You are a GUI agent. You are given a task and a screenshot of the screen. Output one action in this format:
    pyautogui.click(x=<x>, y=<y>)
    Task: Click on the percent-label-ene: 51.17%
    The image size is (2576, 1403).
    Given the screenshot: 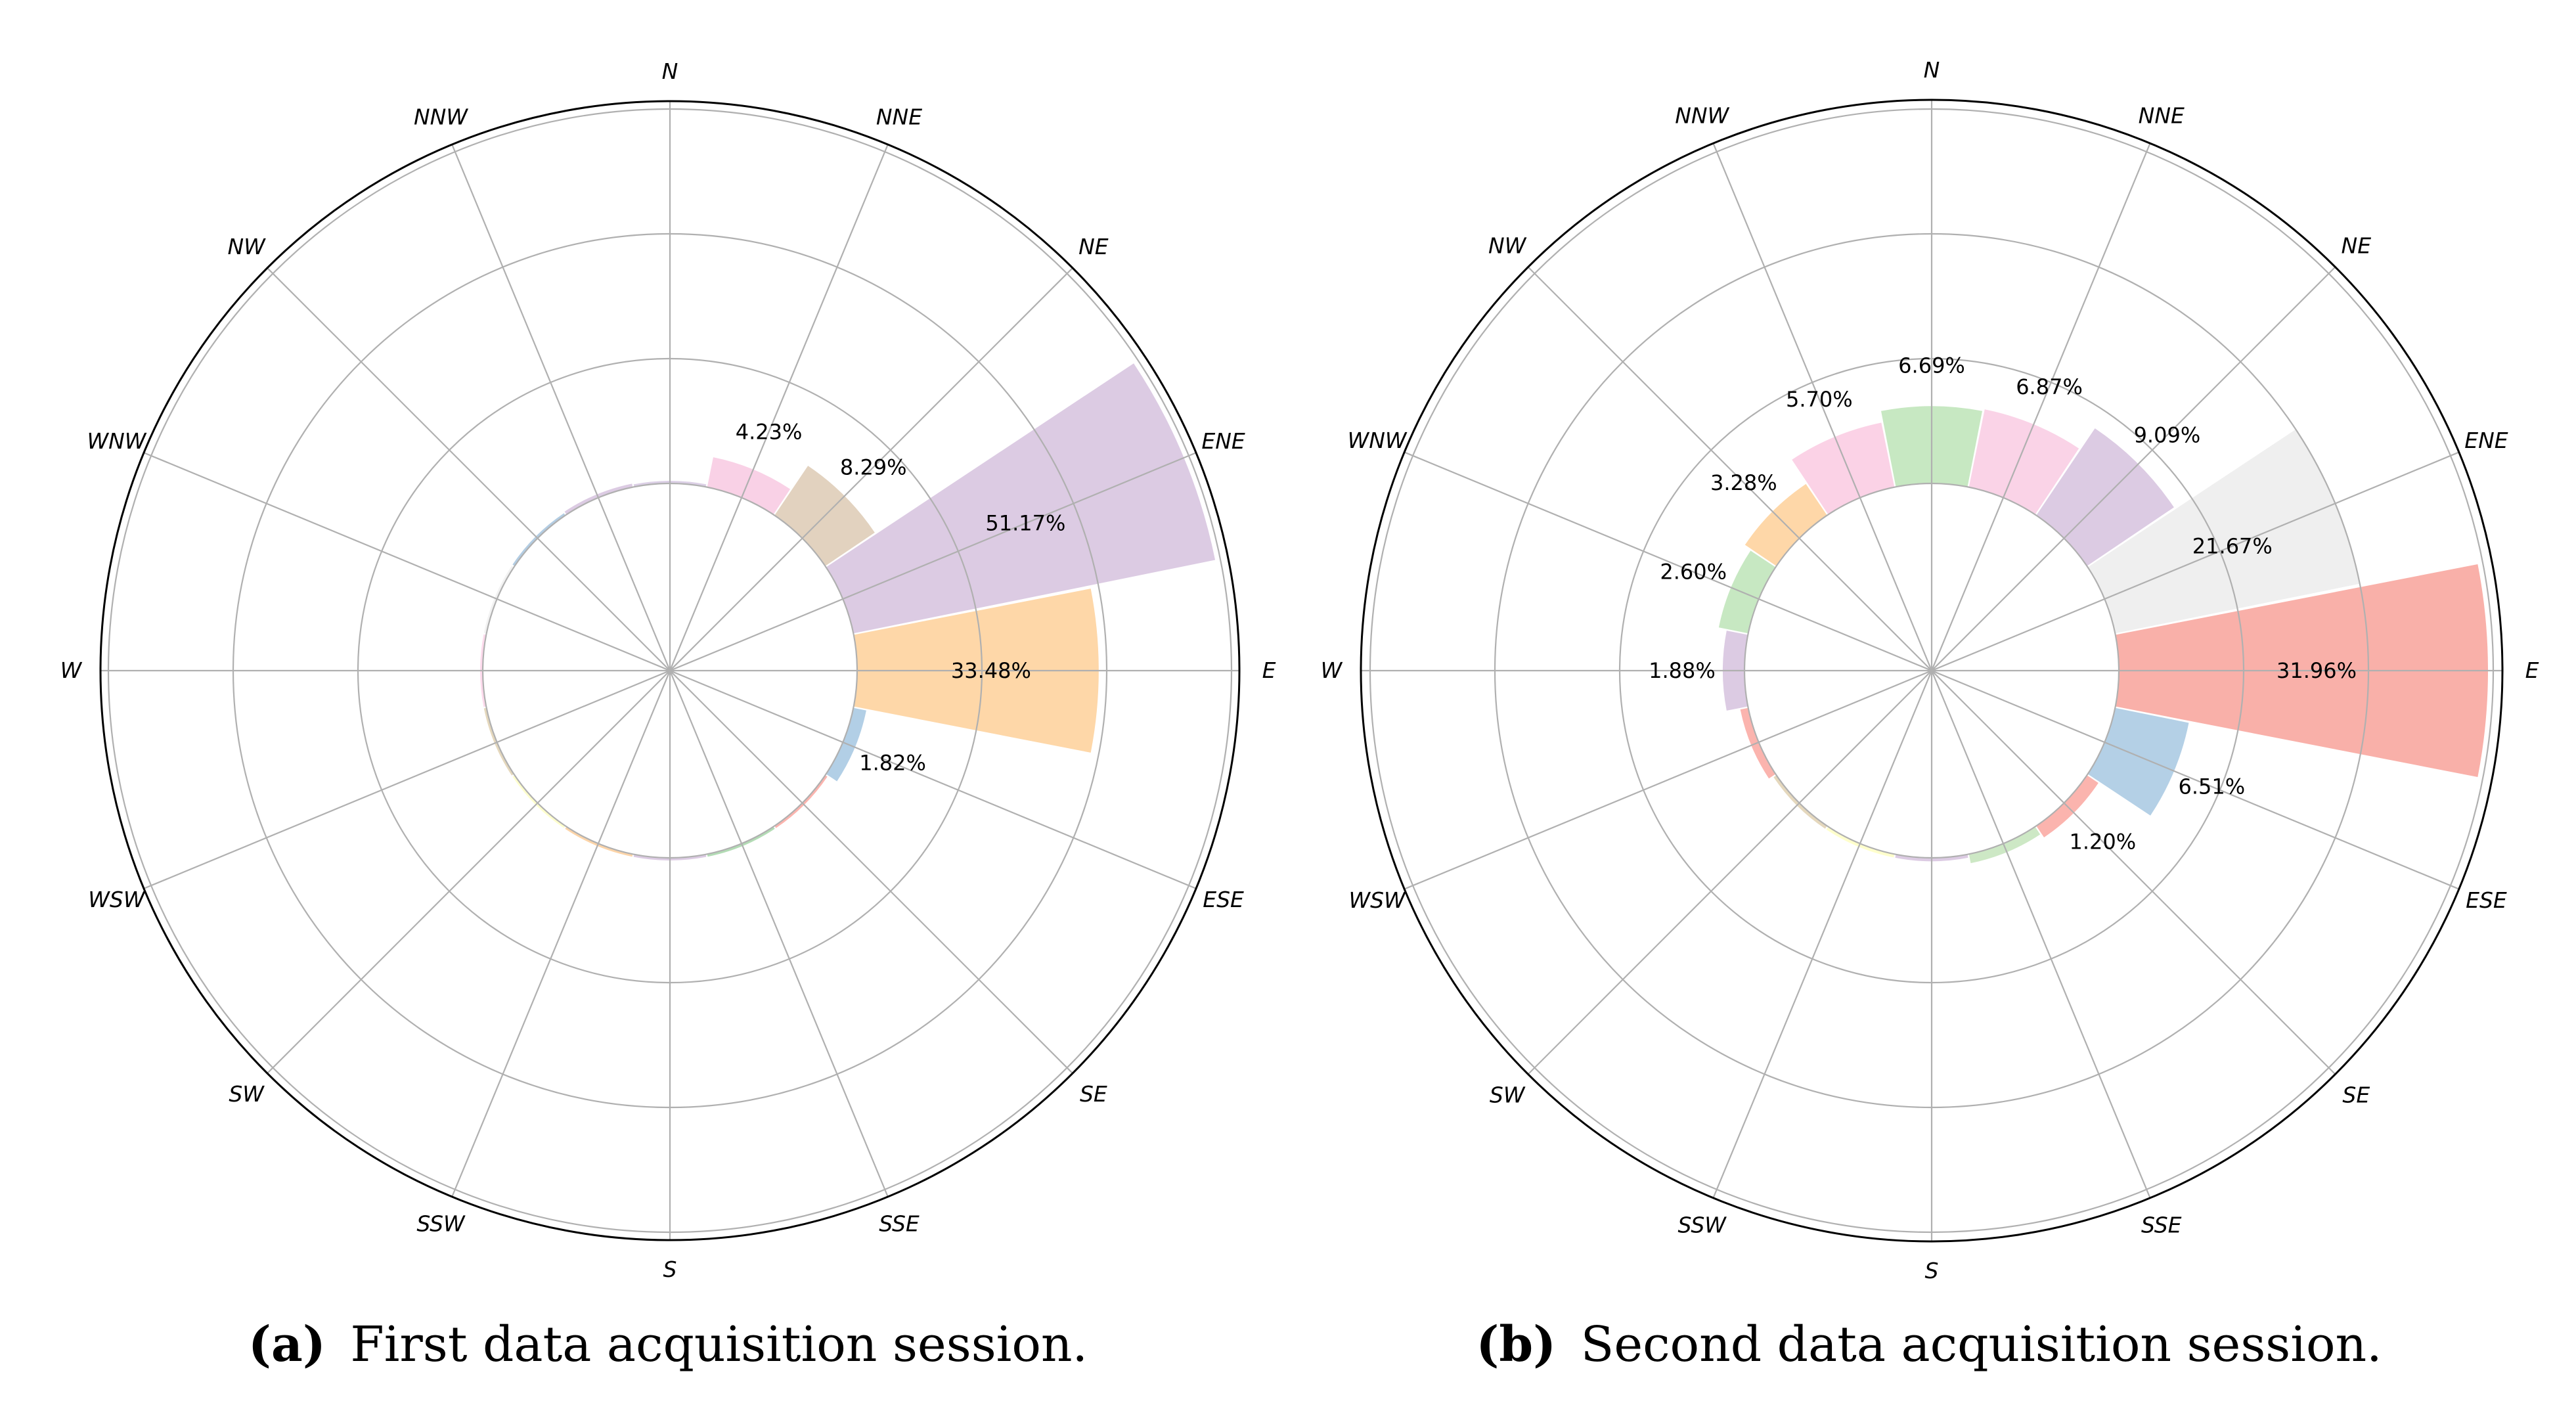 What is the action you would take?
    pyautogui.click(x=1025, y=523)
    